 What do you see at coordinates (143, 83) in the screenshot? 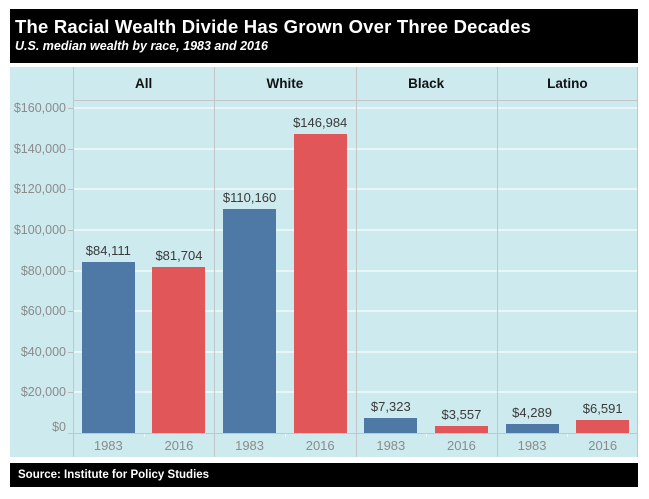
I see `panel-header-all: All` at bounding box center [143, 83].